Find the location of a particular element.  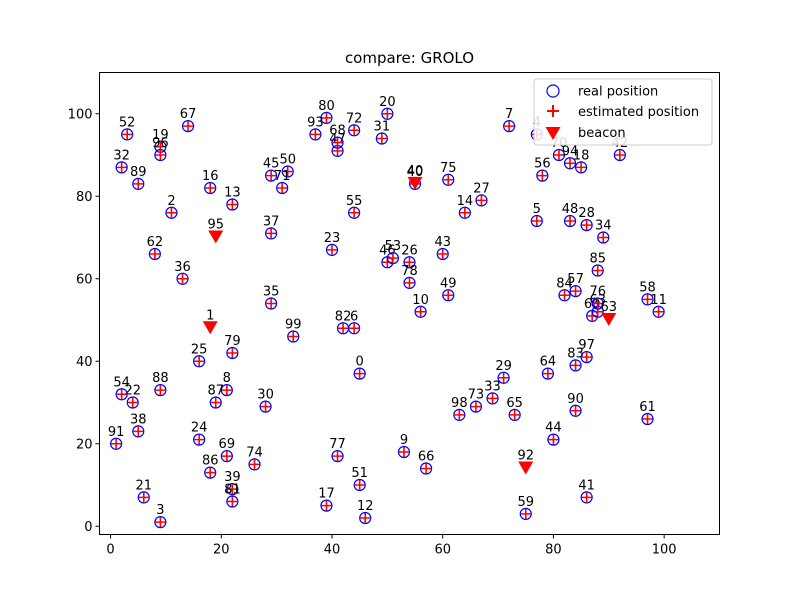

node-39: 39 is located at coordinates (232, 483).